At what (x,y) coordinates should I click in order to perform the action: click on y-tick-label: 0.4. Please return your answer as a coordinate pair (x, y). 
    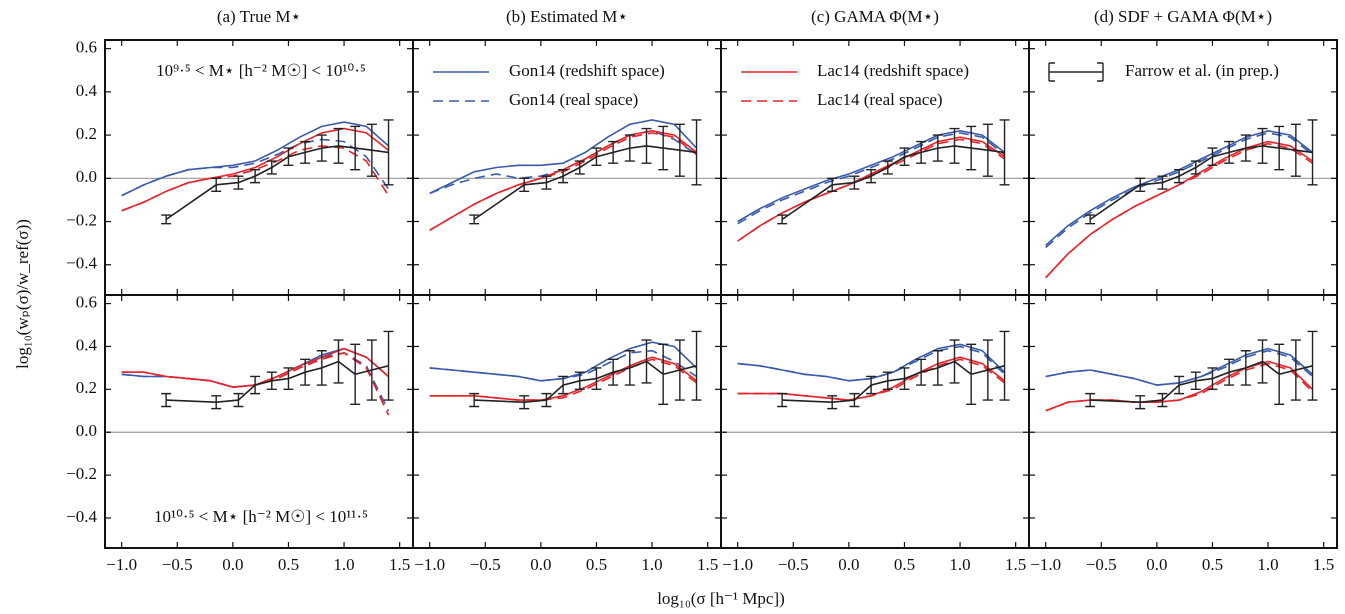
    Looking at the image, I should click on (87, 90).